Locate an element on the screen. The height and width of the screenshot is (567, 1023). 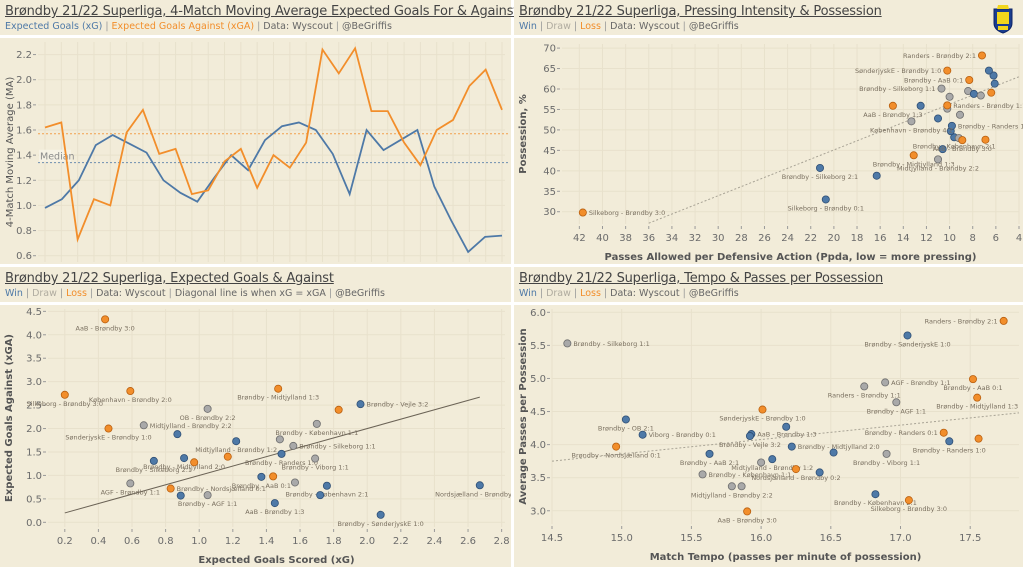
data-label: Brøndby - Silkeborg 2:1 is located at coordinates (154, 470).